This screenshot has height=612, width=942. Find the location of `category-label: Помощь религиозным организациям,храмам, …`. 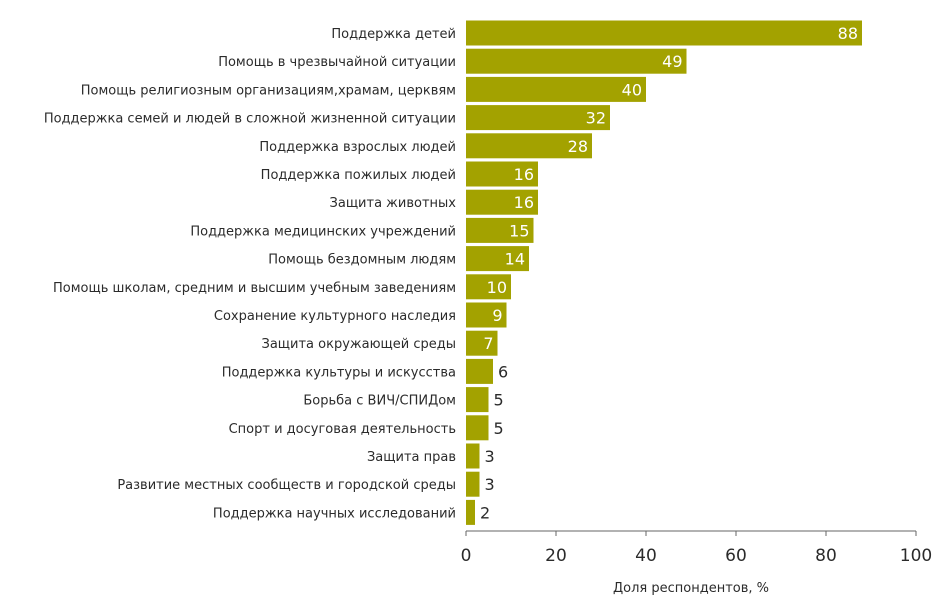

category-label: Помощь религиозным организациям,храмам, … is located at coordinates (268, 90).